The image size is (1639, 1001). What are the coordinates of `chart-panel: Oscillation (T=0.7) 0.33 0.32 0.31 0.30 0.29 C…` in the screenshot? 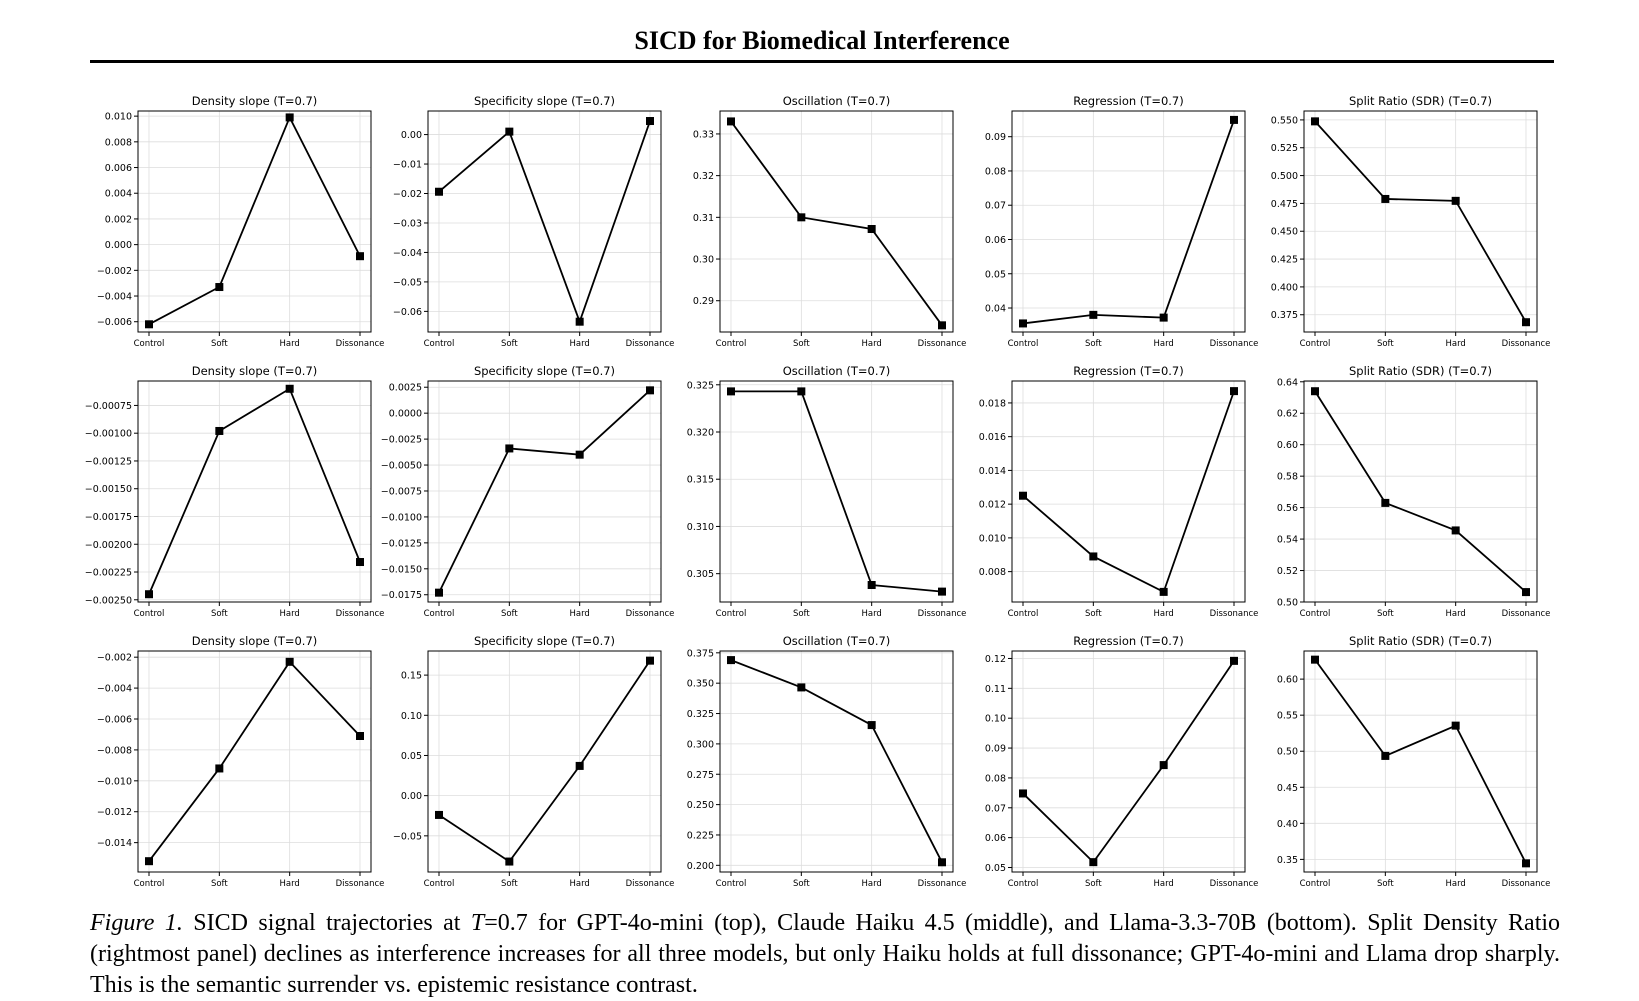 It's located at (830, 221).